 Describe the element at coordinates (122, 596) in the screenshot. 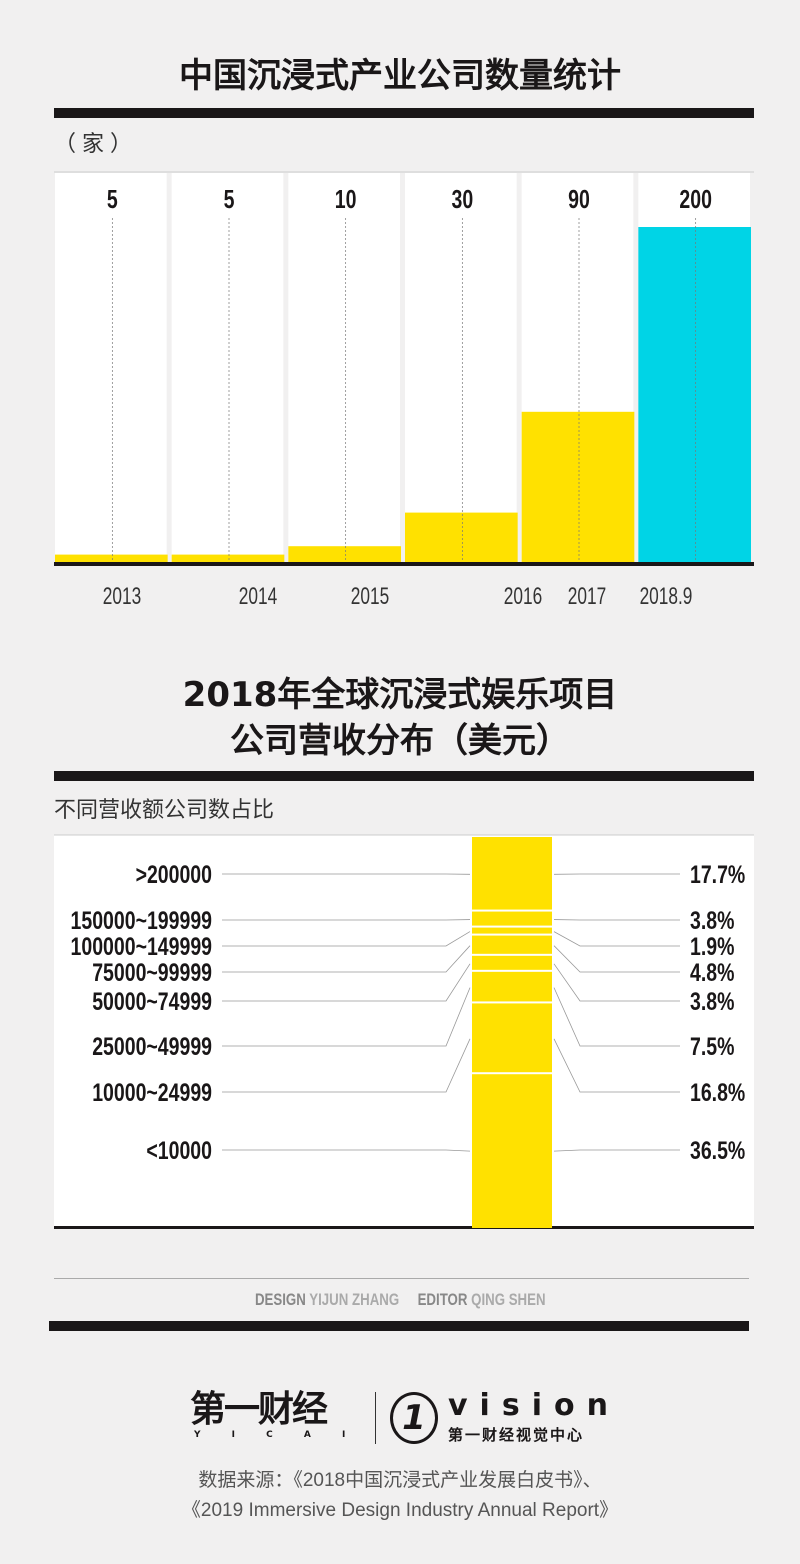

I see `x-tick-label: 2013` at that location.